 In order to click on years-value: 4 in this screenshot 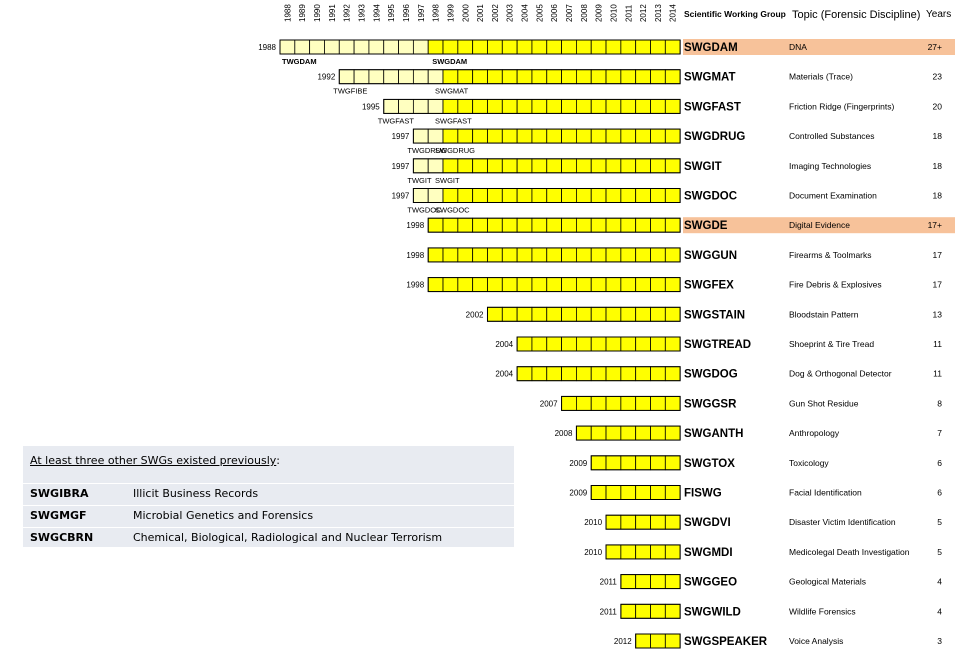, I will do `click(939, 611)`.